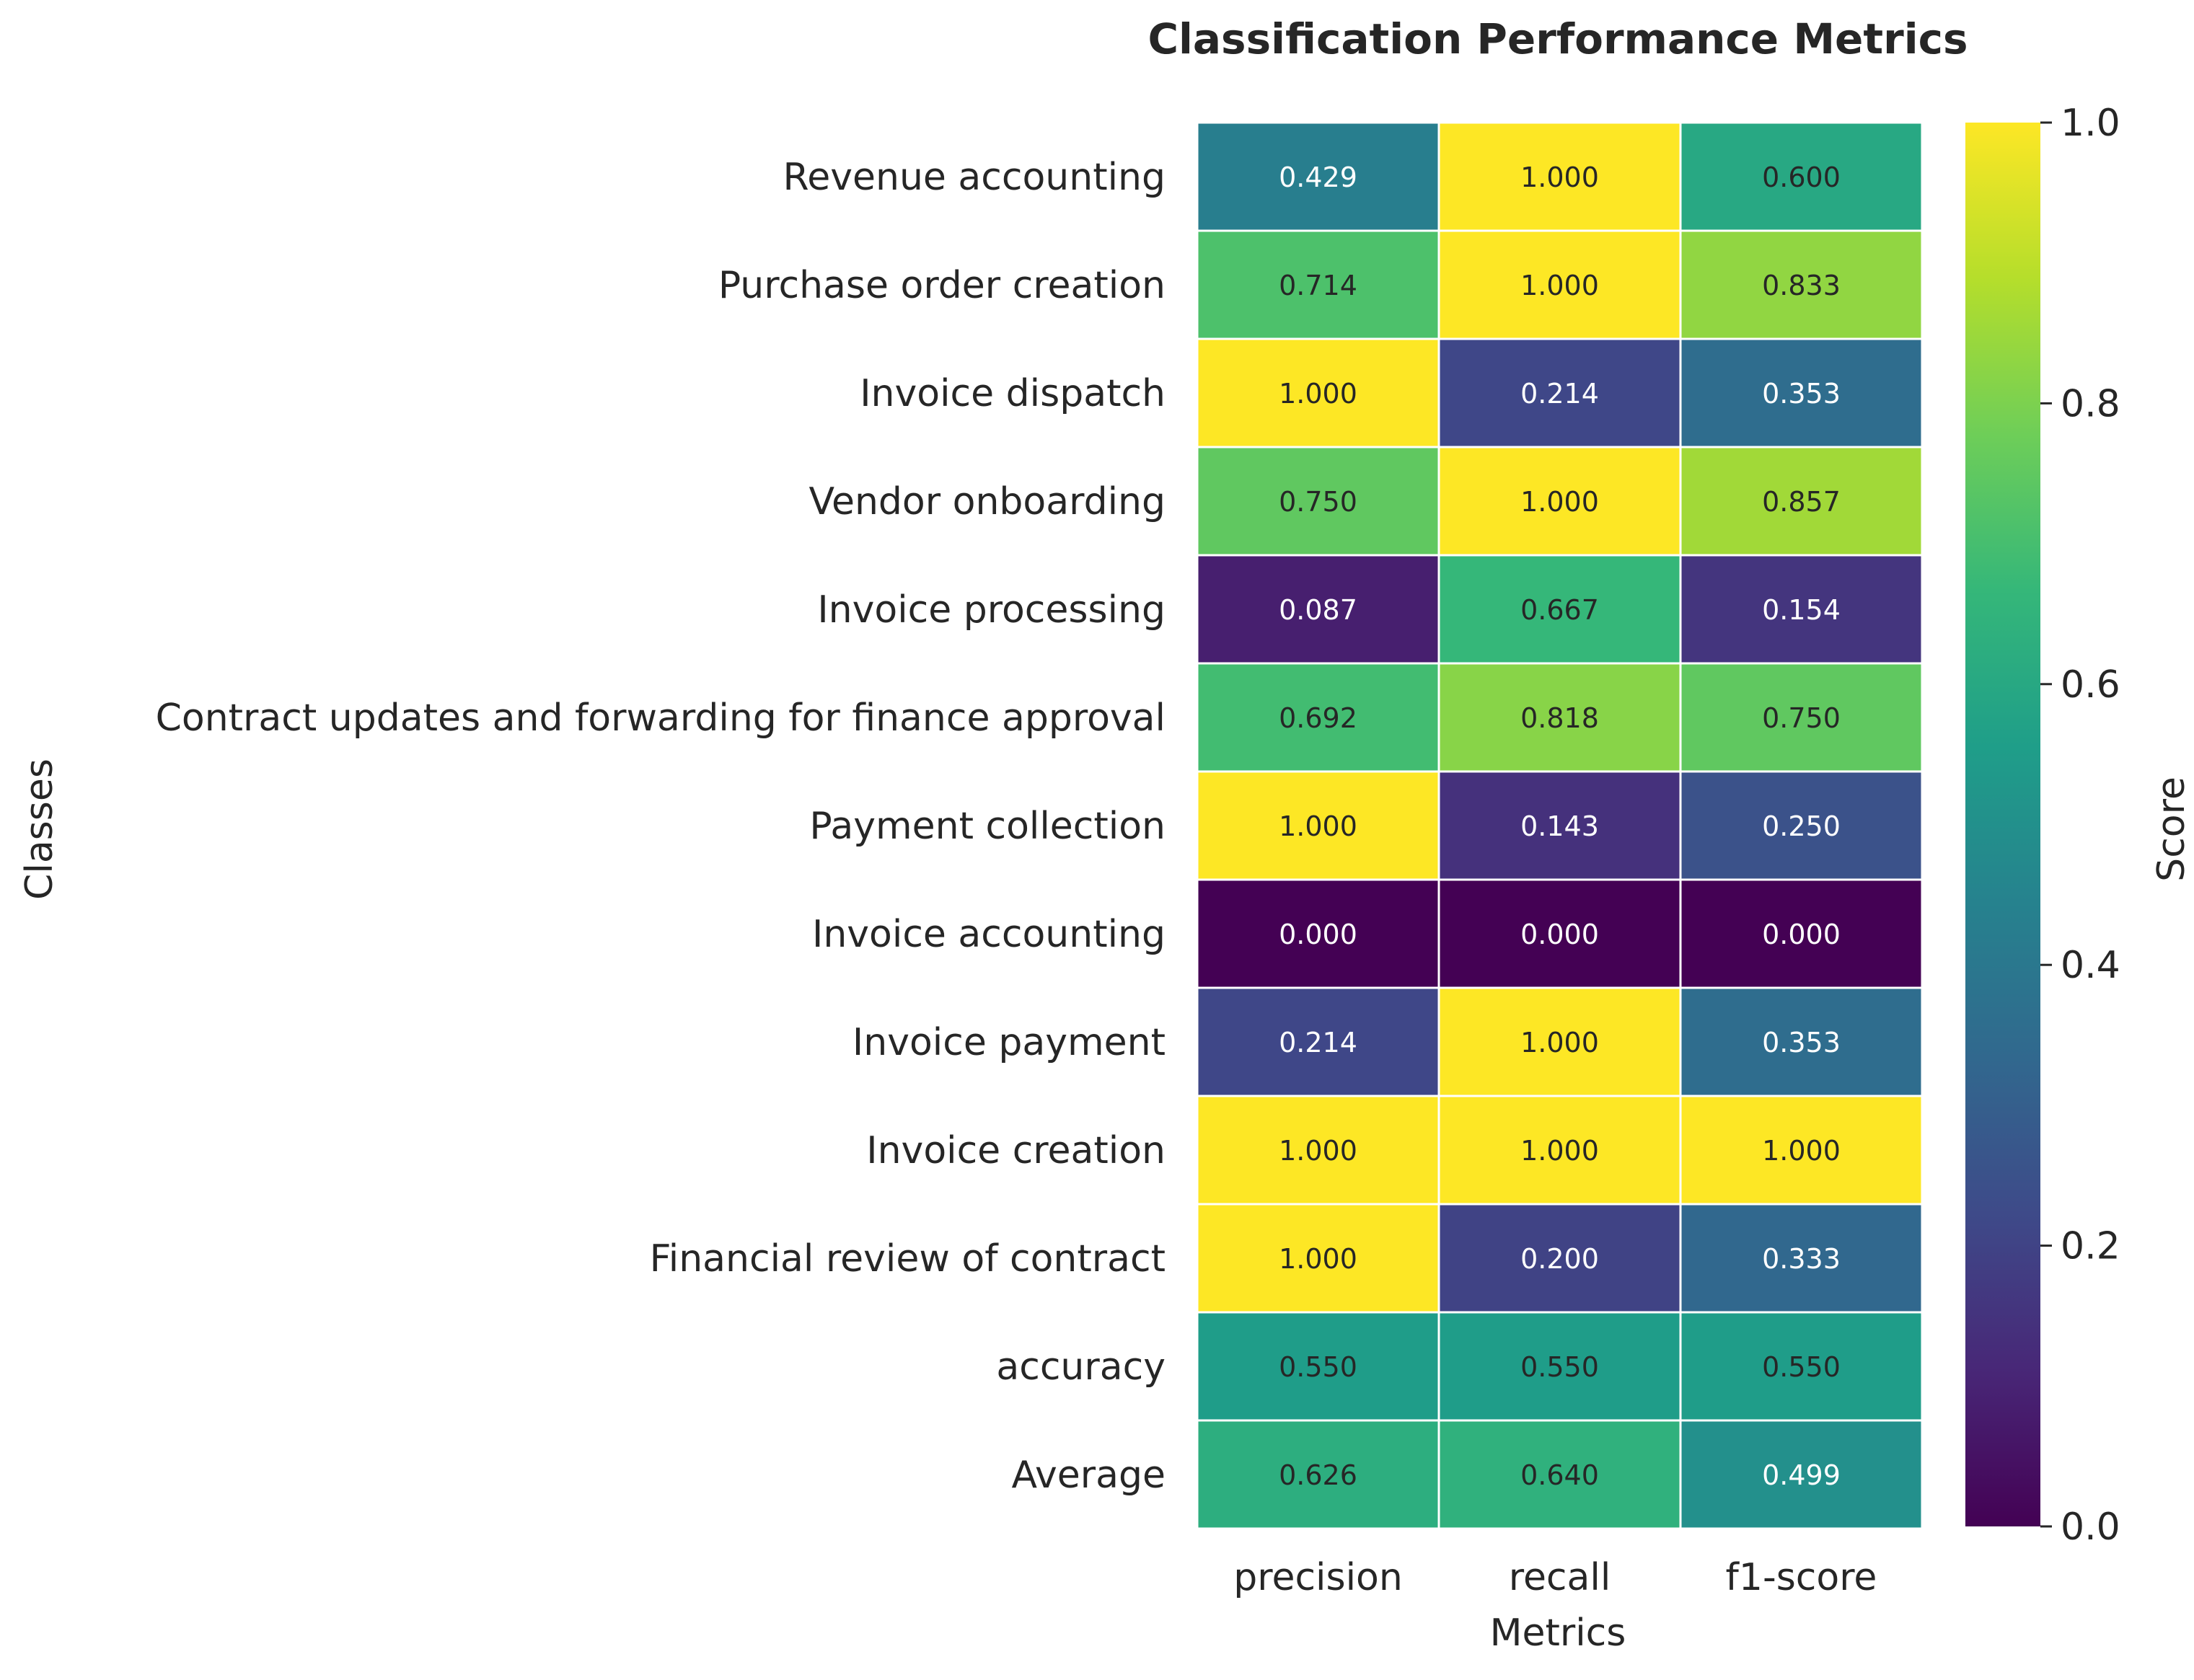 The width and height of the screenshot is (2194, 1680). What do you see at coordinates (1013, 393) in the screenshot?
I see `y-tick-label: Invoice dispatch` at bounding box center [1013, 393].